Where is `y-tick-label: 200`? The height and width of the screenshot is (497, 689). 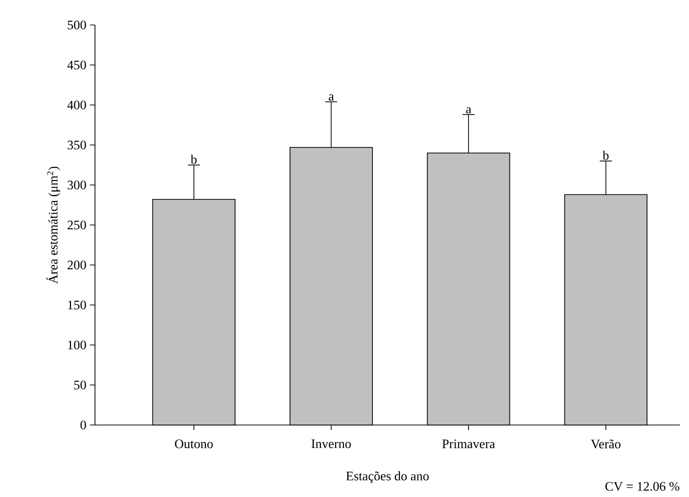
y-tick-label: 200 is located at coordinates (77, 265).